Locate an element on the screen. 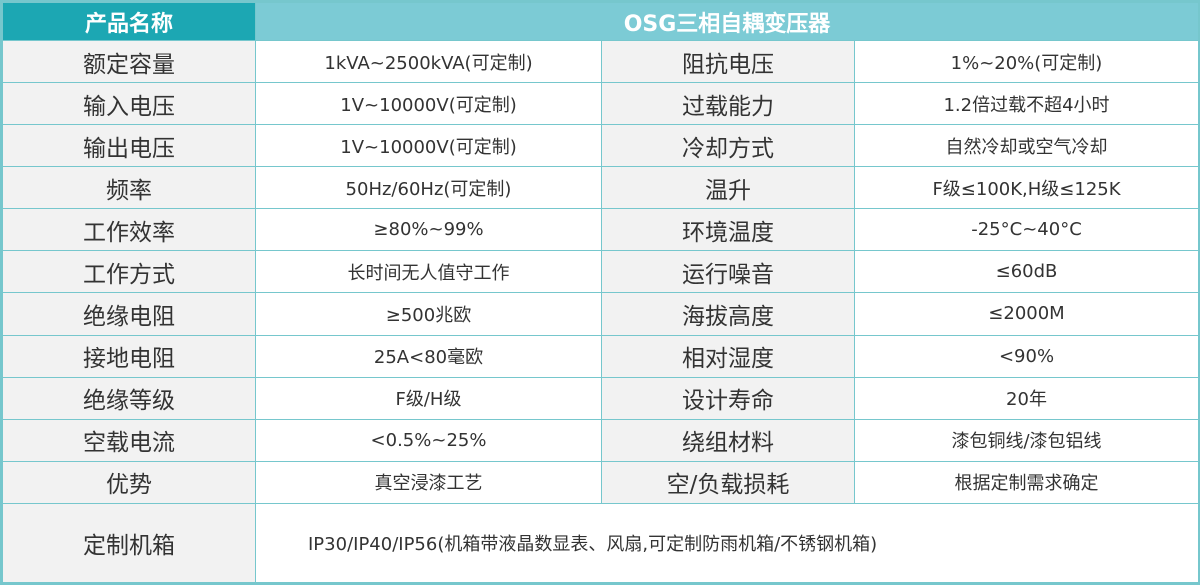 This screenshot has width=1200, height=585. row-value: -25°C~40°C is located at coordinates (1026, 230).